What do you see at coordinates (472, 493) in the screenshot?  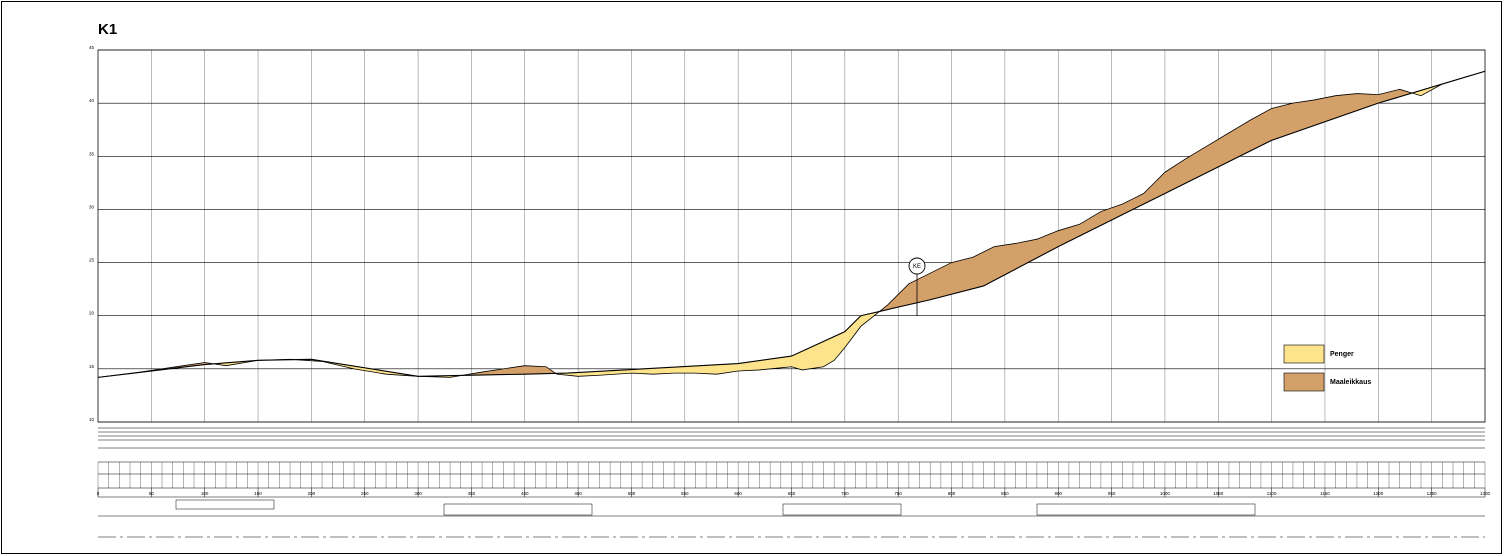 I see `km-label: 350` at bounding box center [472, 493].